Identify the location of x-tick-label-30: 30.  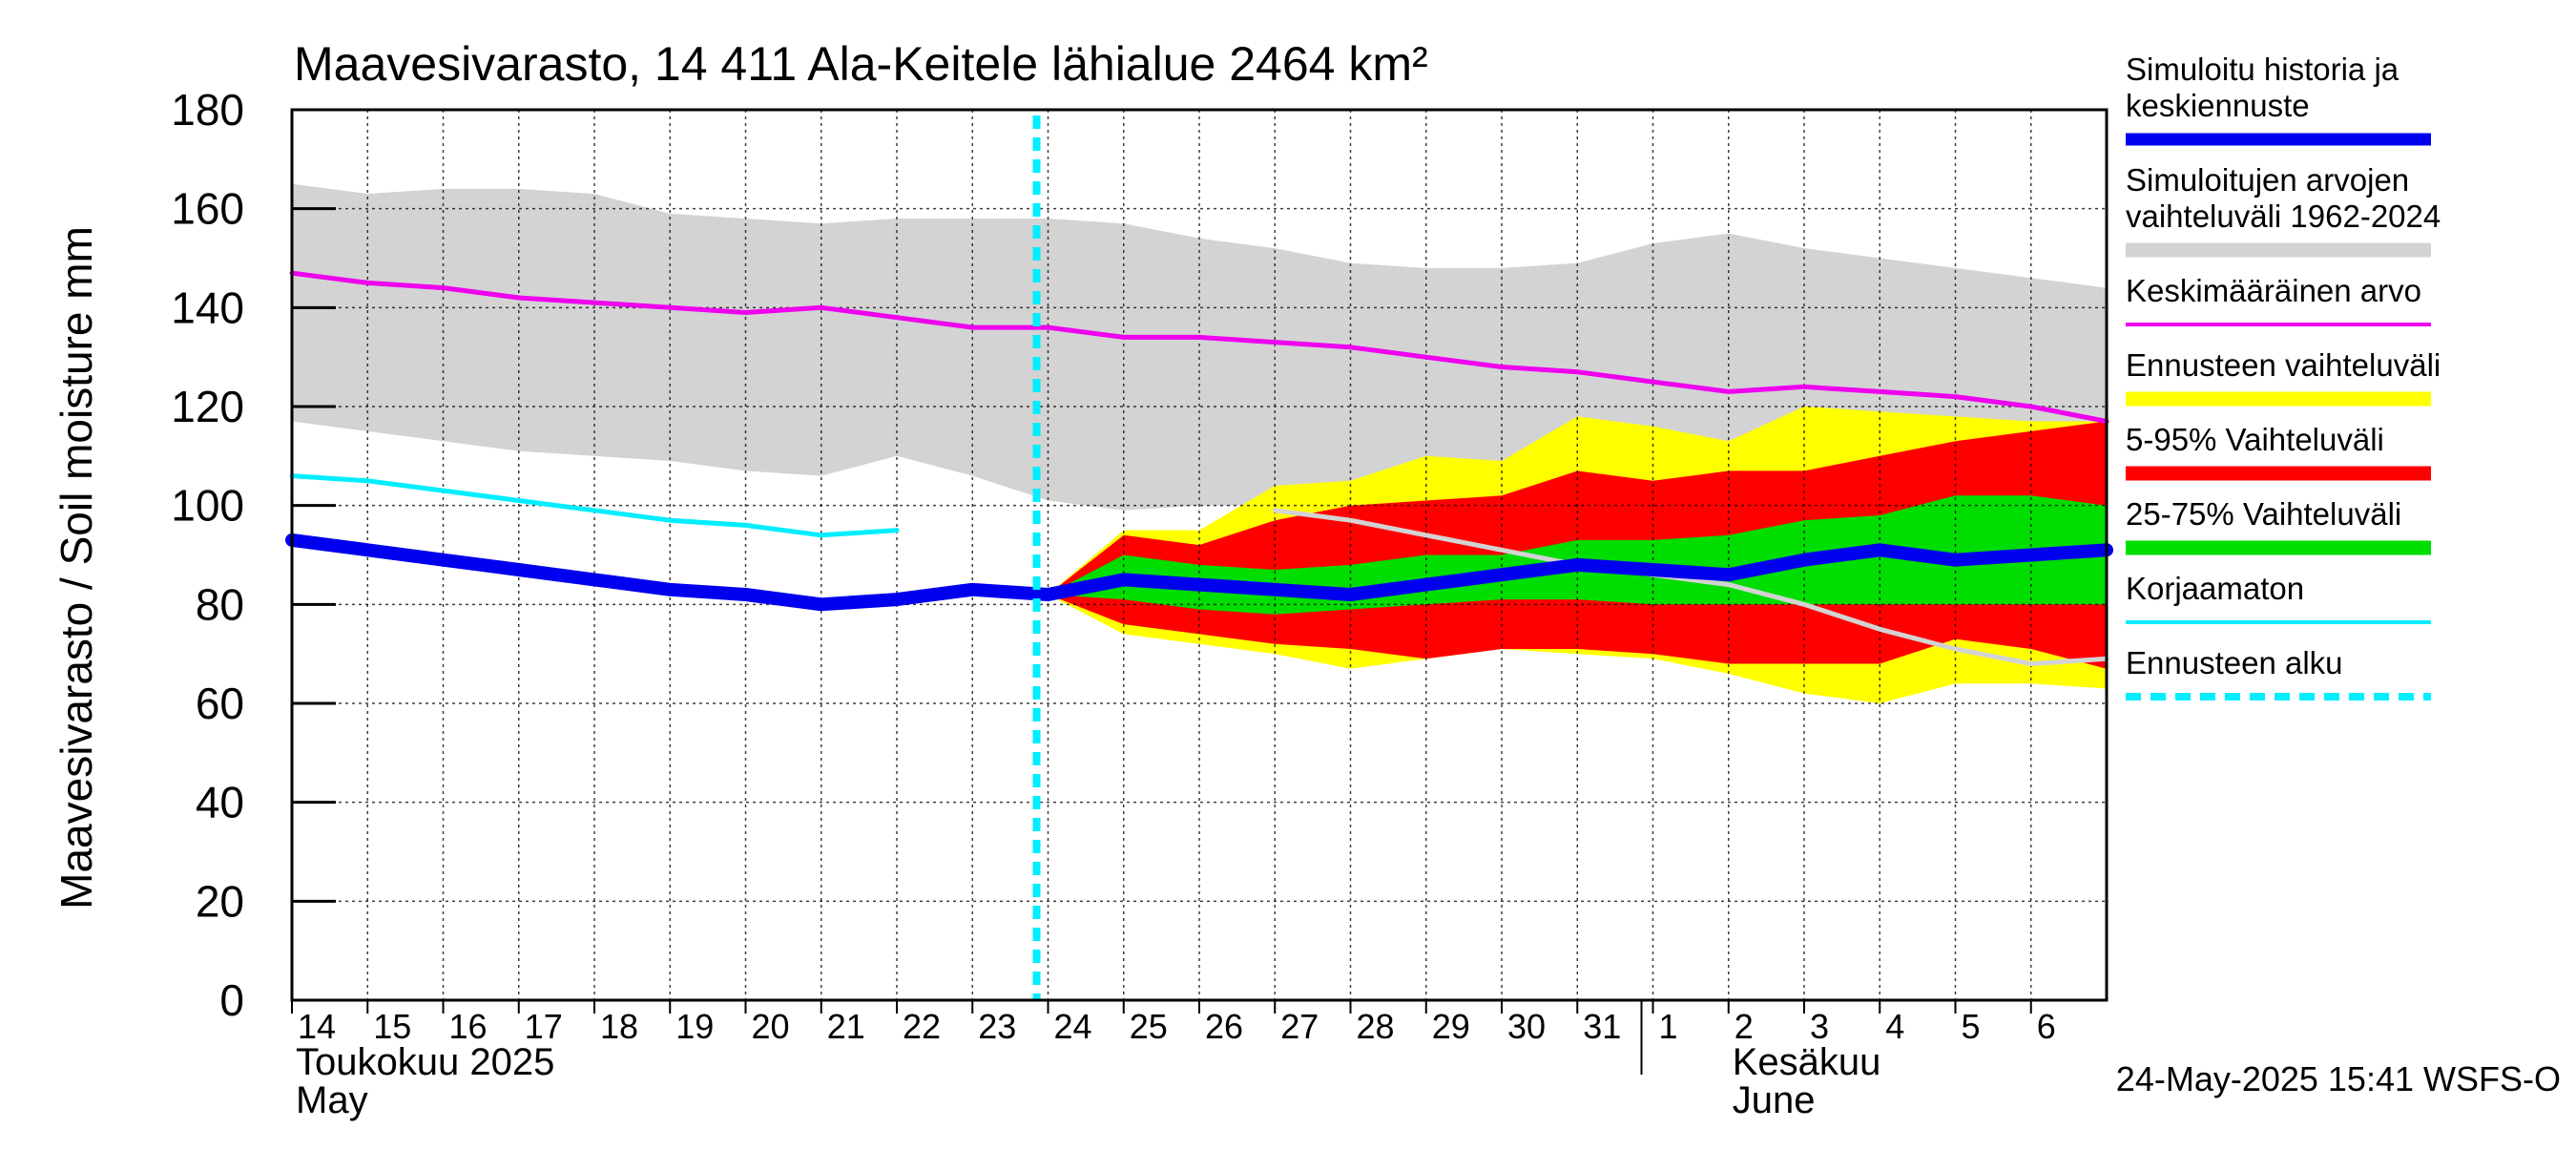
(1526, 1026).